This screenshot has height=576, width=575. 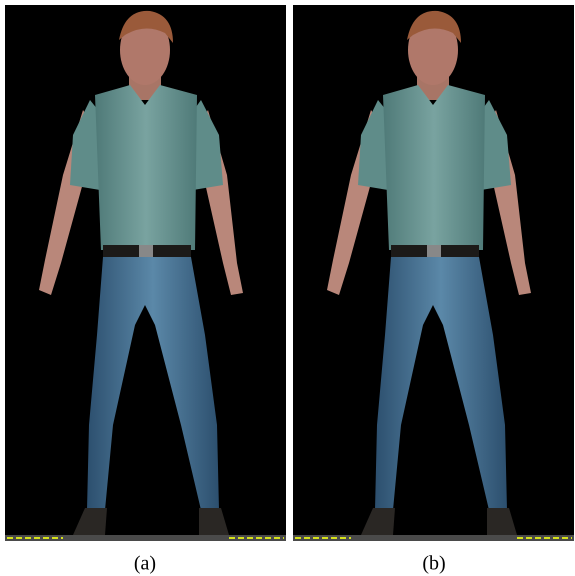 What do you see at coordinates (433, 564) in the screenshot?
I see `caption: (b)` at bounding box center [433, 564].